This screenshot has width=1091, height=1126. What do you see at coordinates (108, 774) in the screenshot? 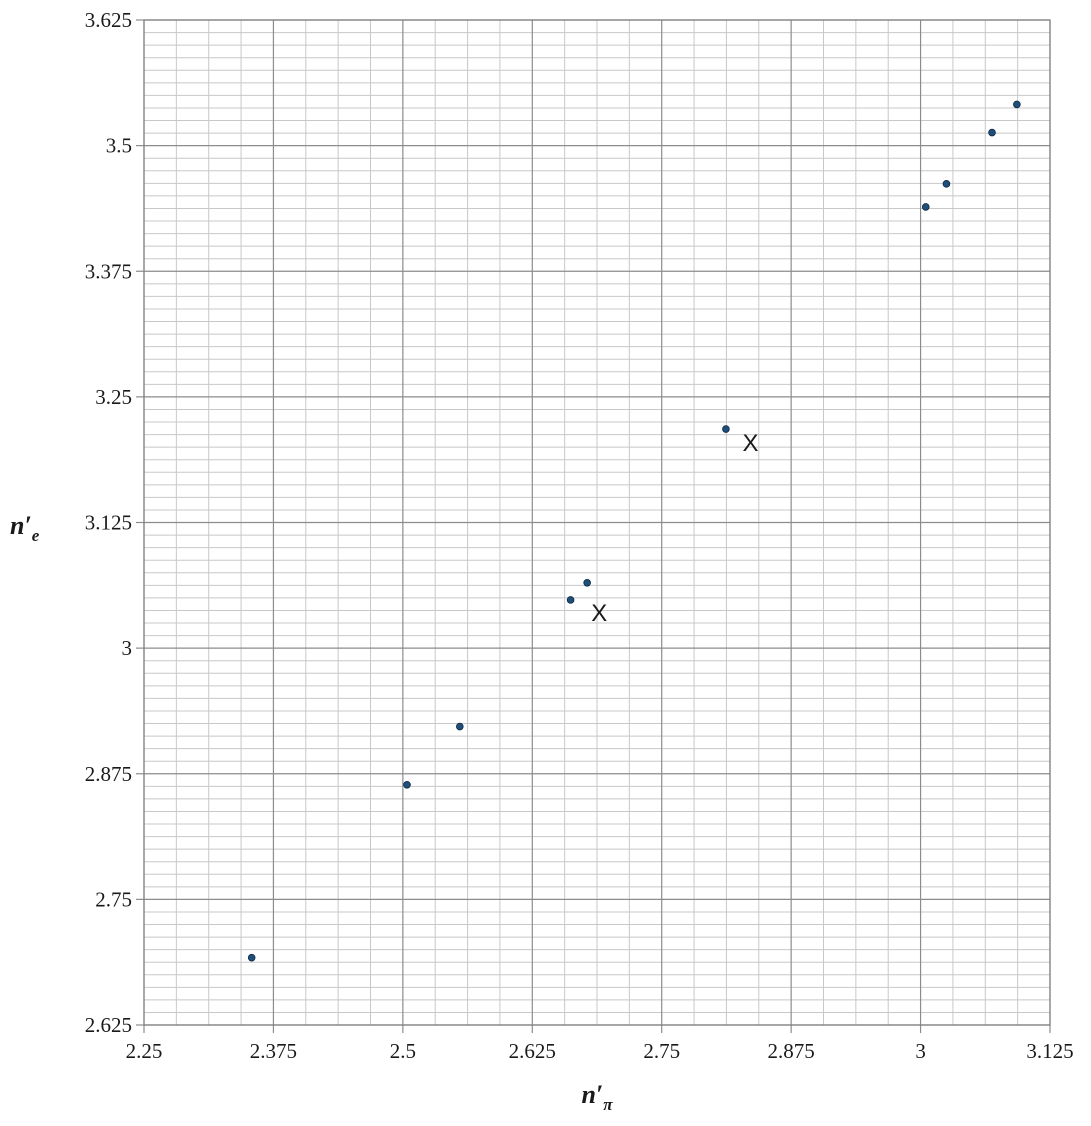
I see `y-tick-label: 2.875` at bounding box center [108, 774].